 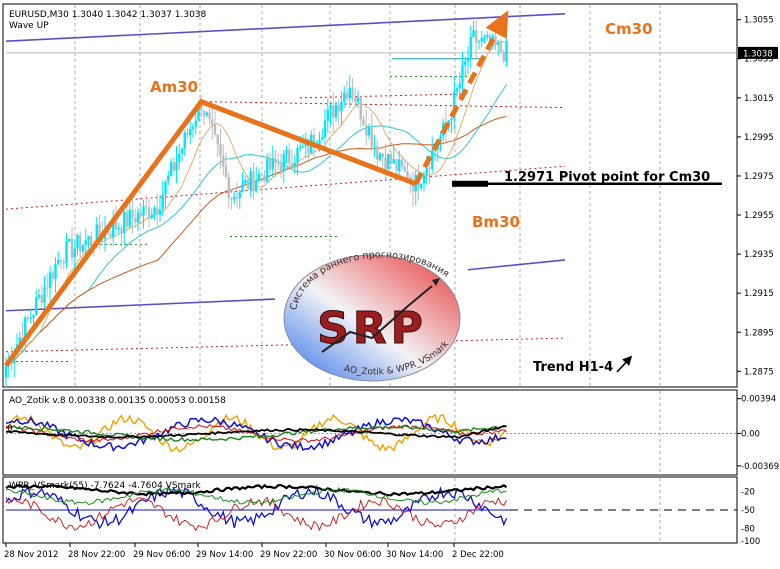 What do you see at coordinates (759, 333) in the screenshot?
I see `price-tick-label: 1.2895` at bounding box center [759, 333].